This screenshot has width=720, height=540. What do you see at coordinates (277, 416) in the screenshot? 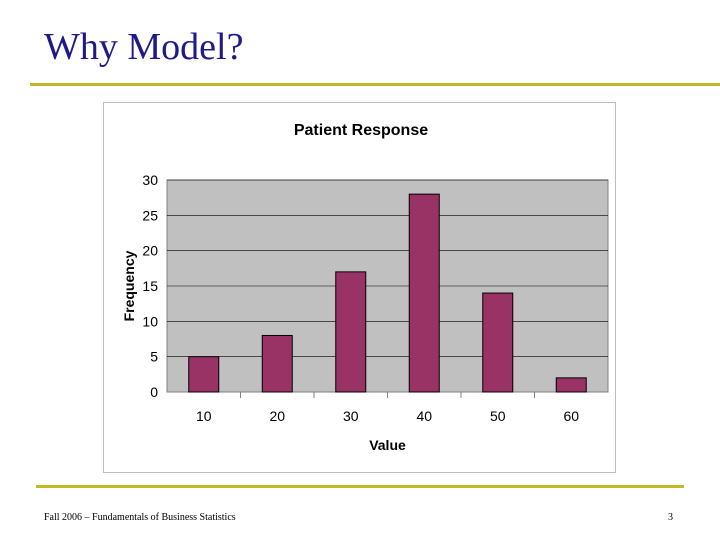
I see `x-tick-label: 20` at bounding box center [277, 416].